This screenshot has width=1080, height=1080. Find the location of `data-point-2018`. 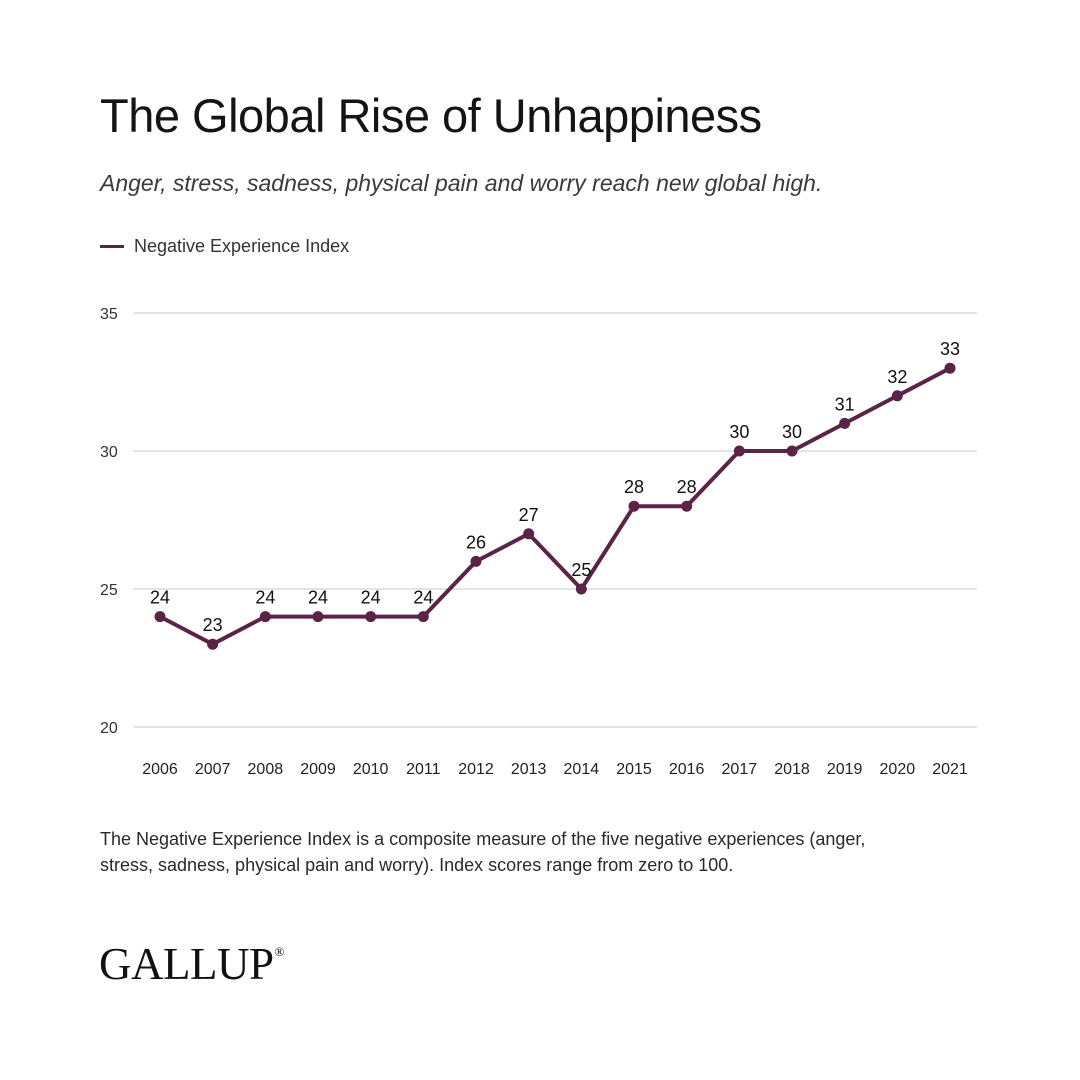

data-point-2018 is located at coordinates (792, 451).